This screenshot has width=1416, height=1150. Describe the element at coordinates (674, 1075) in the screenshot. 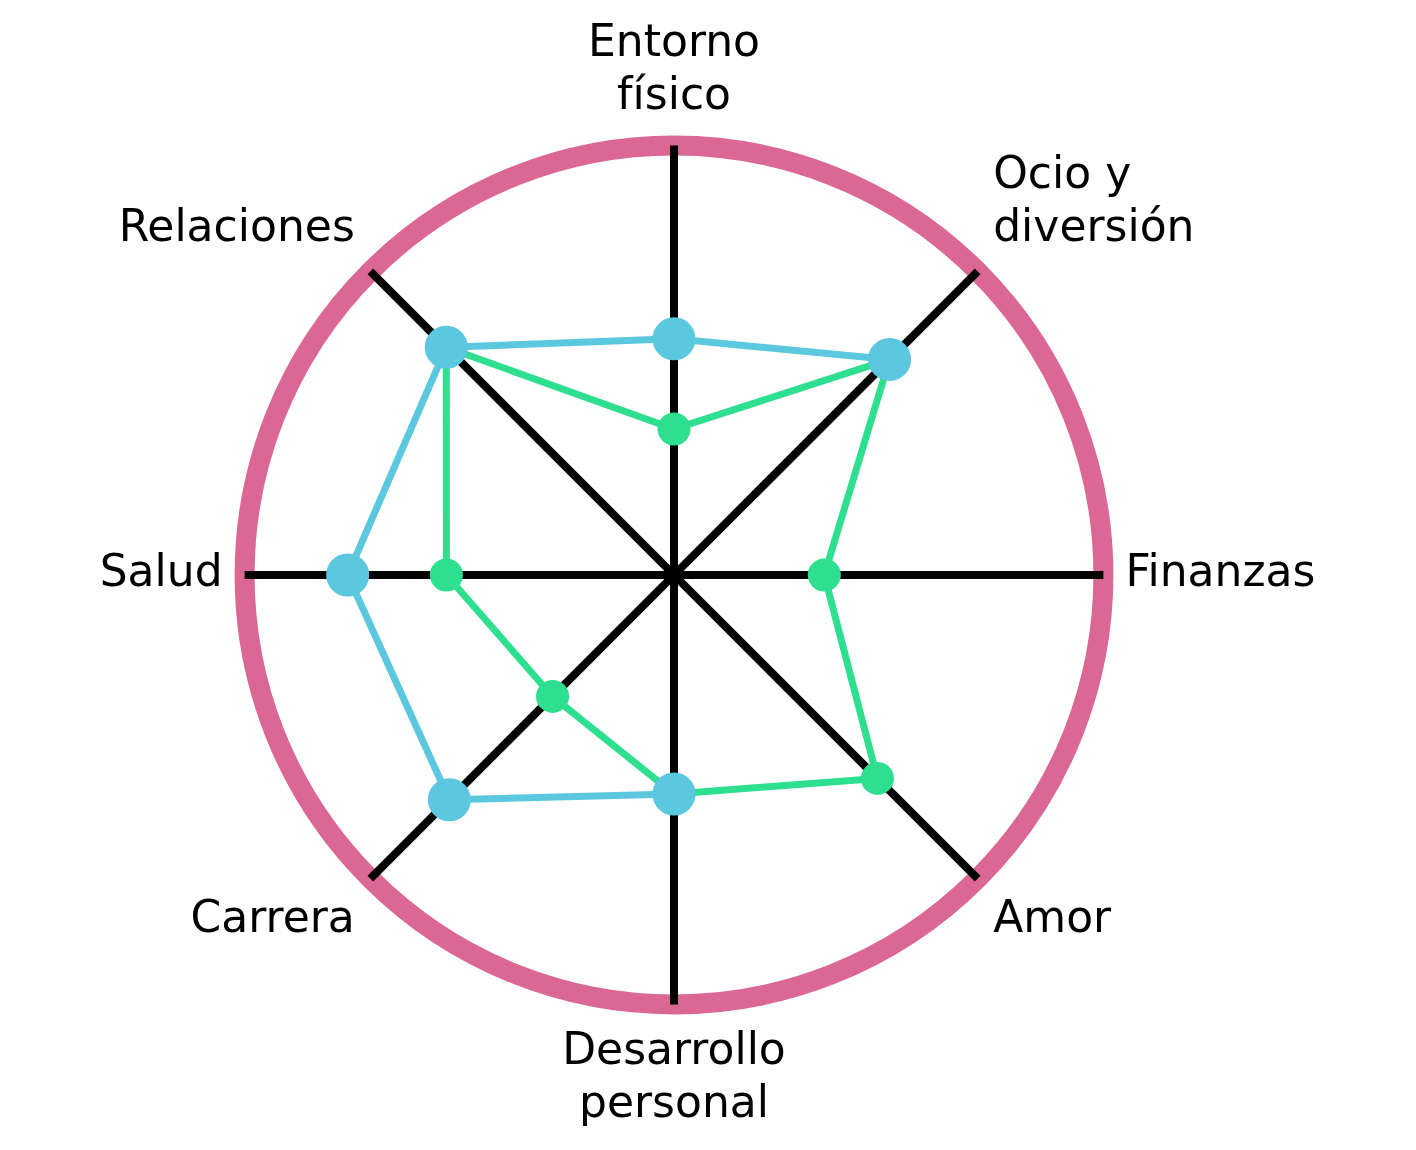

I see `spoke-label: Desarrollo personal` at that location.